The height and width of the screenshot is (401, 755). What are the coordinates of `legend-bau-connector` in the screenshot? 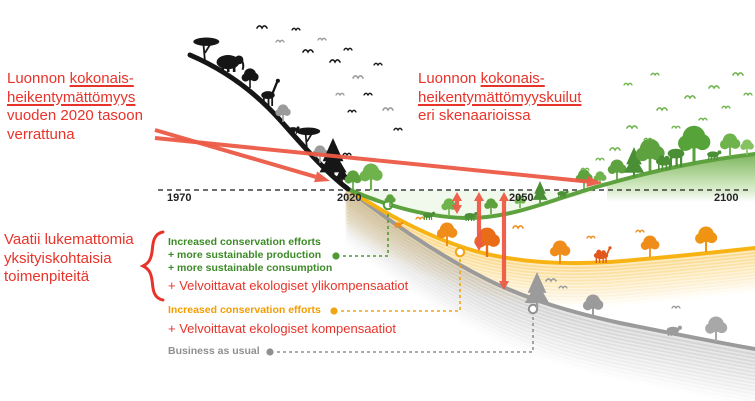 It's located at (405, 334).